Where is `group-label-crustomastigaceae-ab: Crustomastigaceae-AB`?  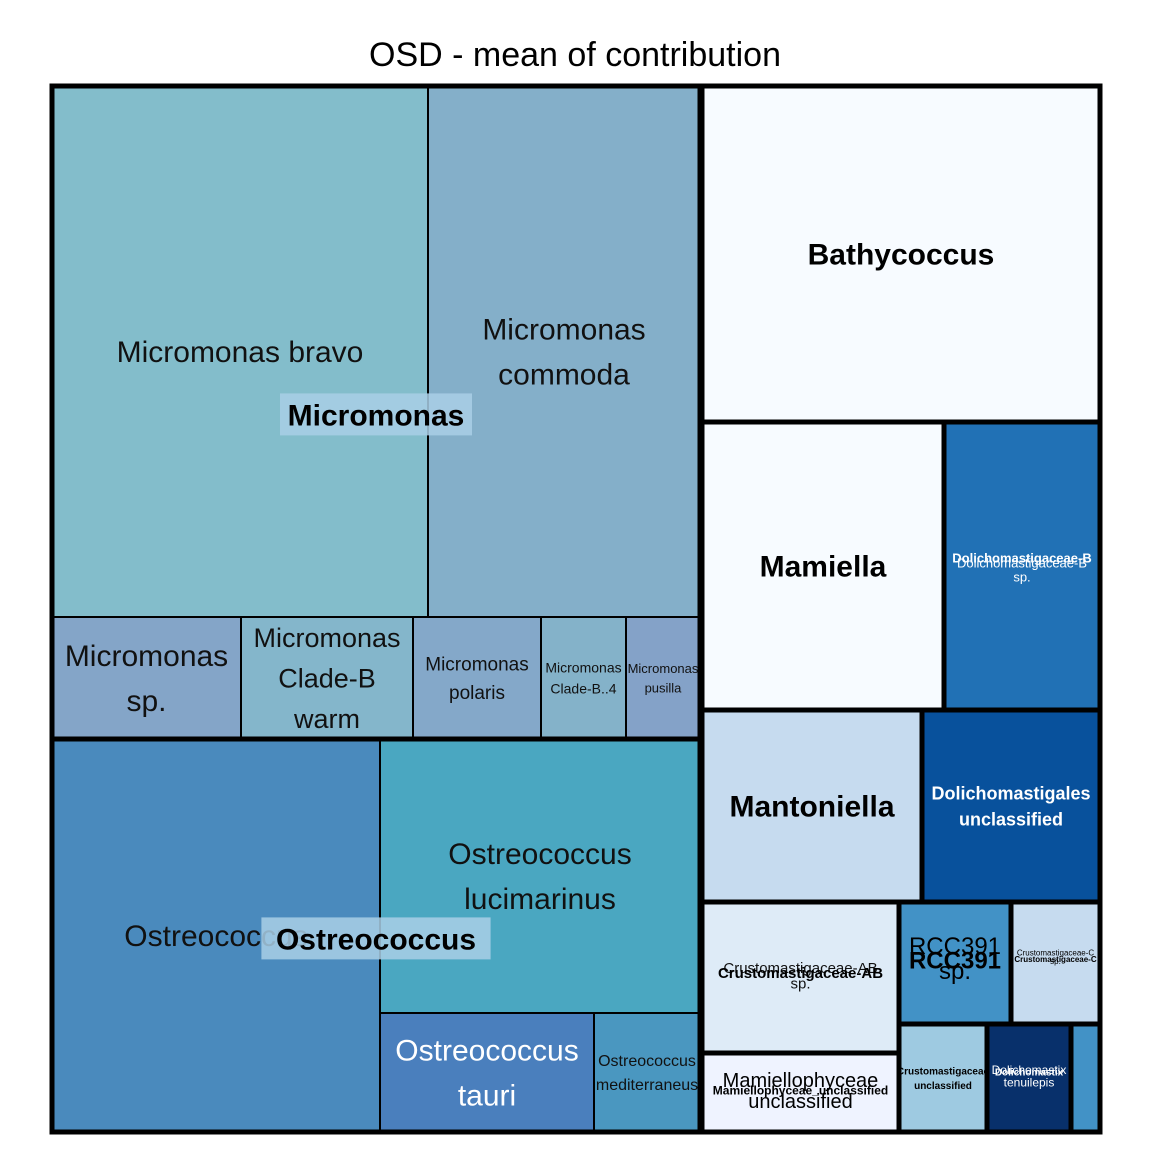 group-label-crustomastigaceae-ab: Crustomastigaceae-AB is located at coordinates (800, 973).